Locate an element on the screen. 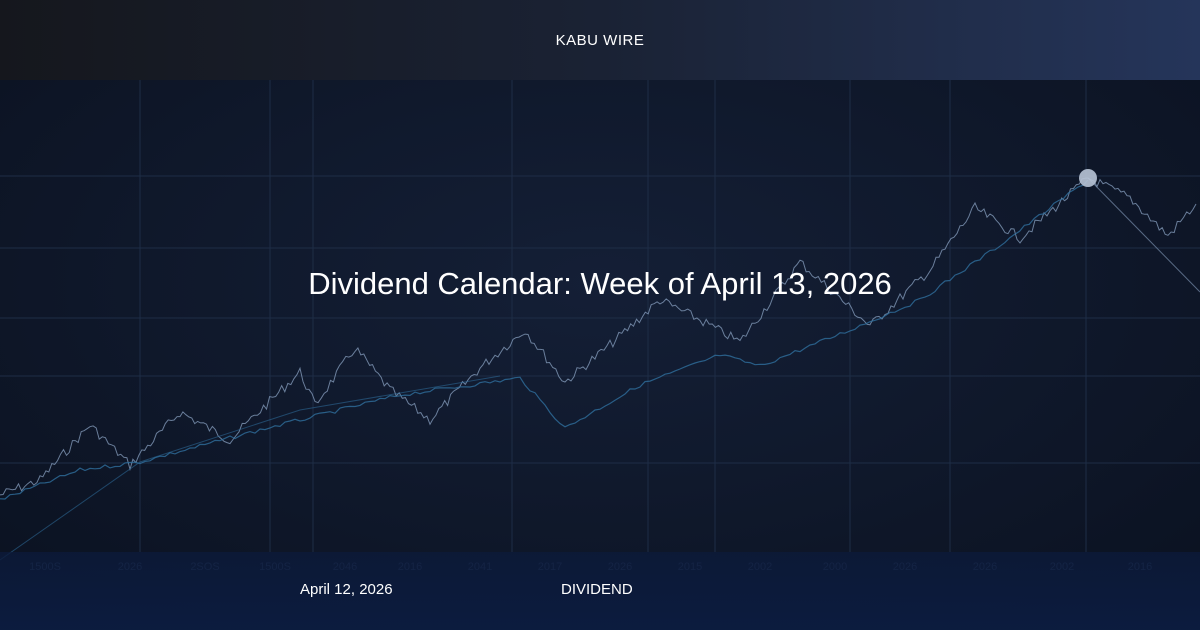 This screenshot has height=630, width=1200. trend-line-lower is located at coordinates (250, 468).